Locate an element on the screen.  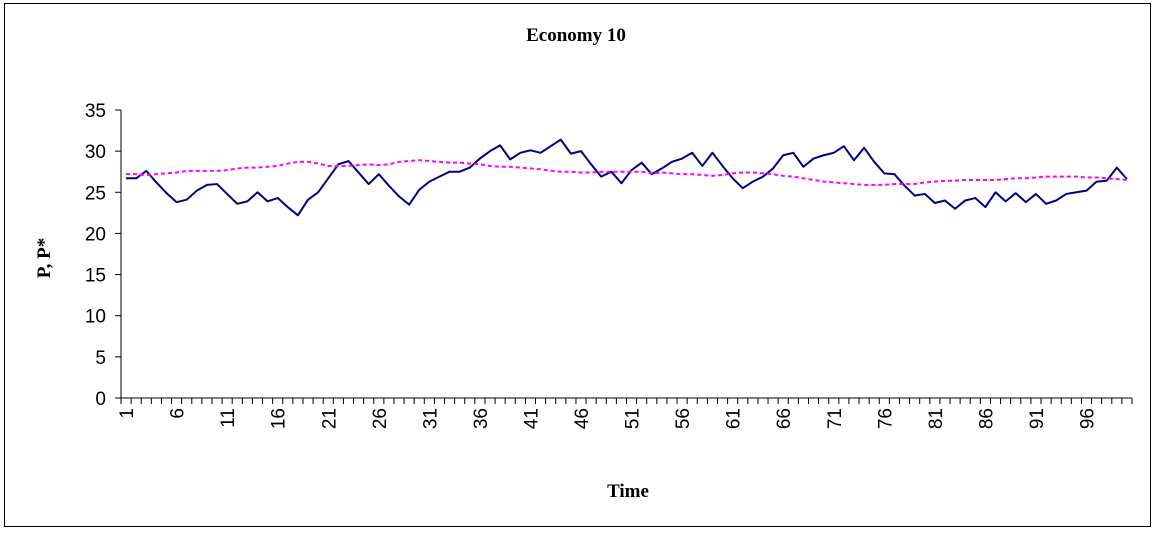
x-axis-label: Time is located at coordinates (628, 491).